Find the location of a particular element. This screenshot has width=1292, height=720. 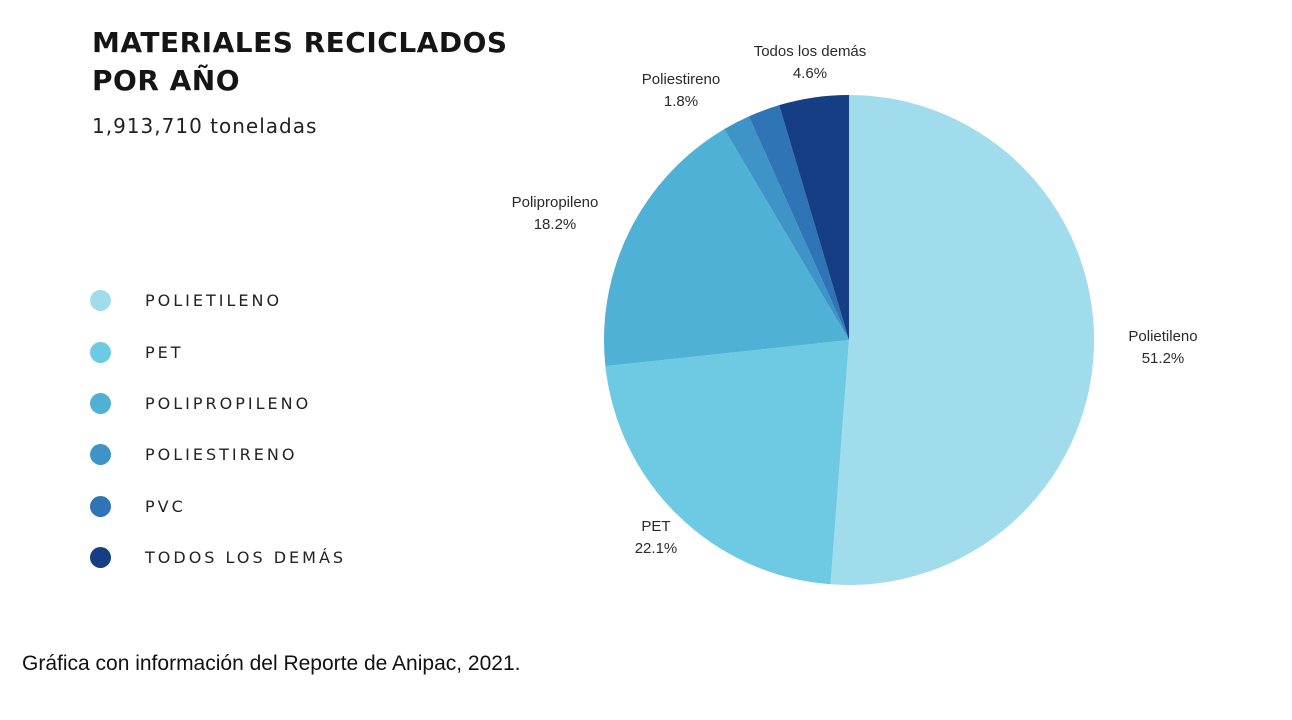

pie-slice-poliestireno is located at coordinates (786, 228).